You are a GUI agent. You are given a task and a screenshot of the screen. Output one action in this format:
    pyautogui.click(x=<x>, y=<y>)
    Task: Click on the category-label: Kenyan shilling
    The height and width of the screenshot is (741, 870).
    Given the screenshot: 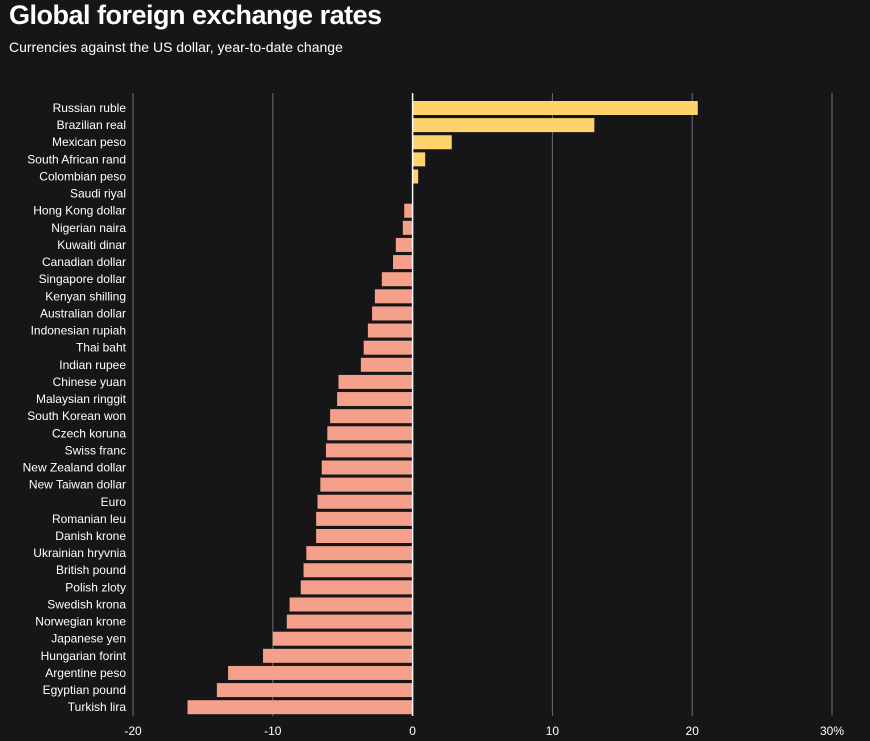 What is the action you would take?
    pyautogui.click(x=85, y=296)
    